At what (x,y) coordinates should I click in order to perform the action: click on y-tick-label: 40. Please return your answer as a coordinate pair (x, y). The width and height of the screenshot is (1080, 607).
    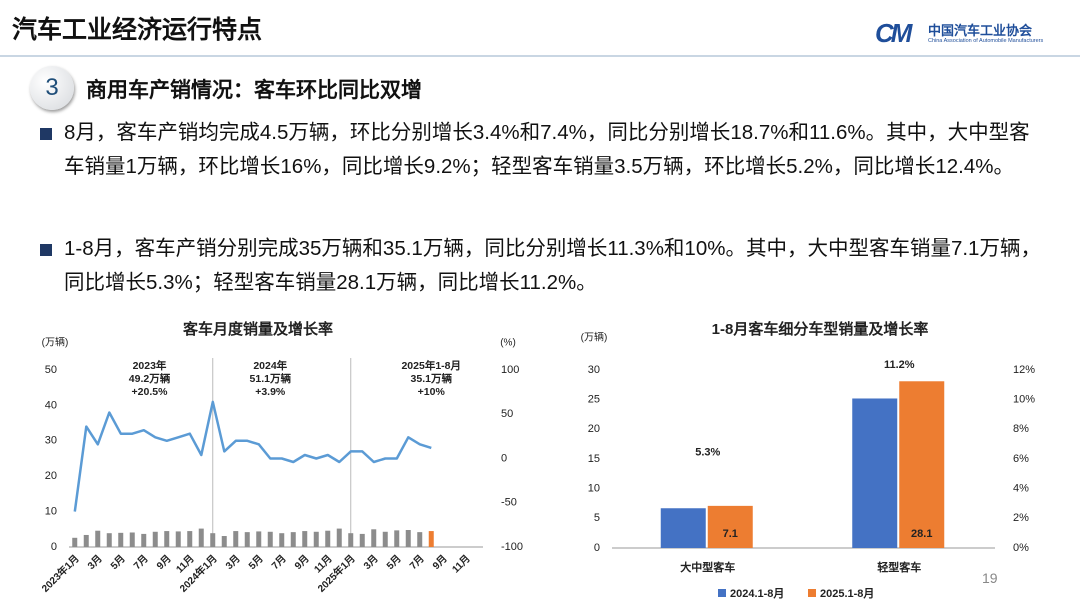
    Looking at the image, I should click on (51, 405).